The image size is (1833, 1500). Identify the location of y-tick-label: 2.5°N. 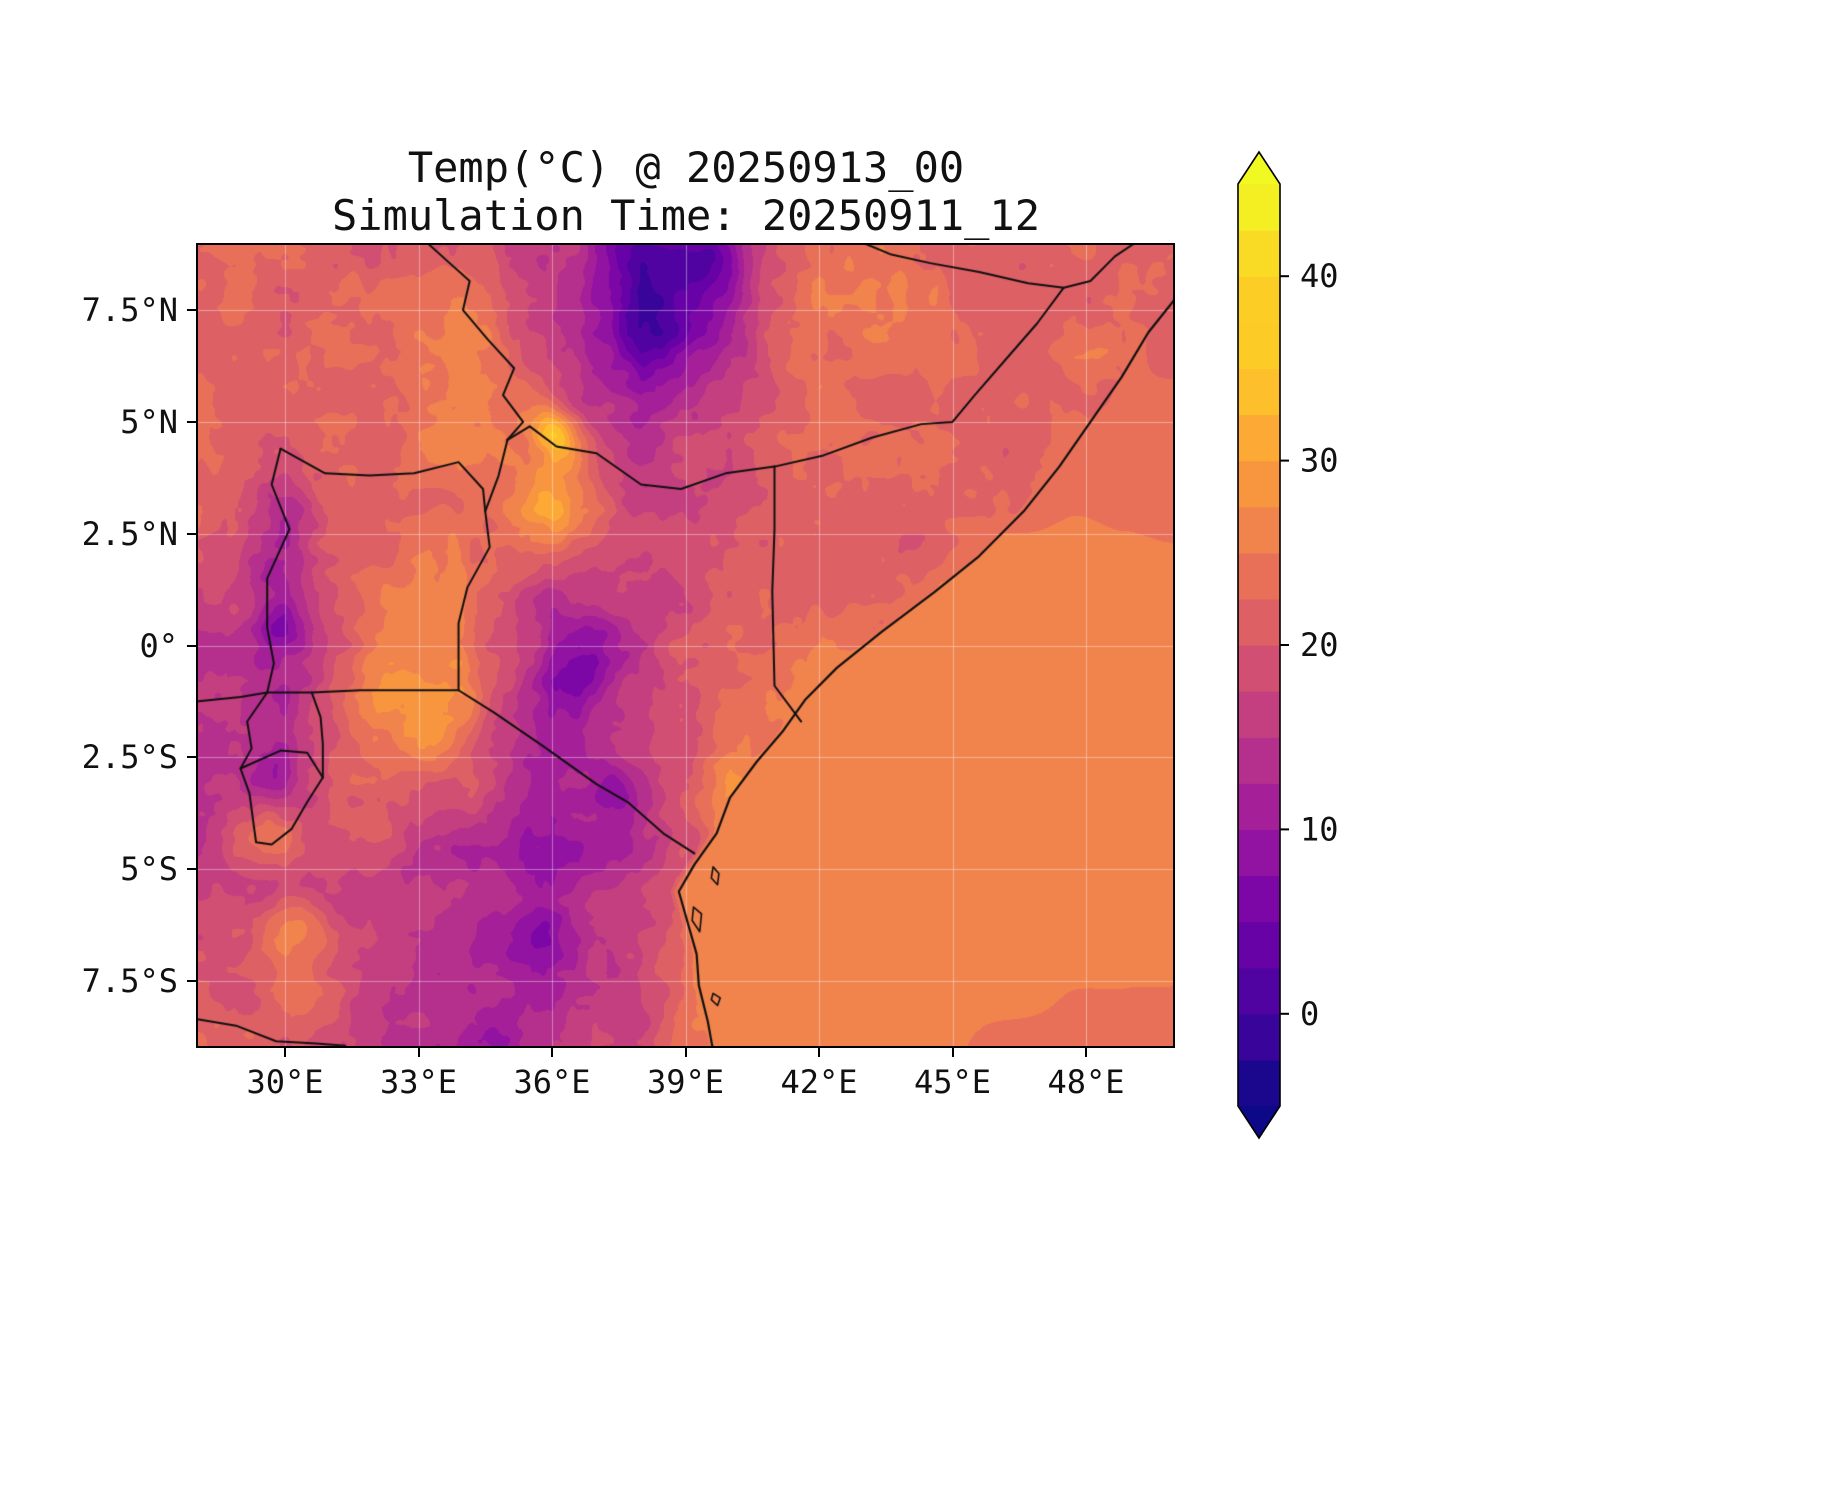
(129, 533).